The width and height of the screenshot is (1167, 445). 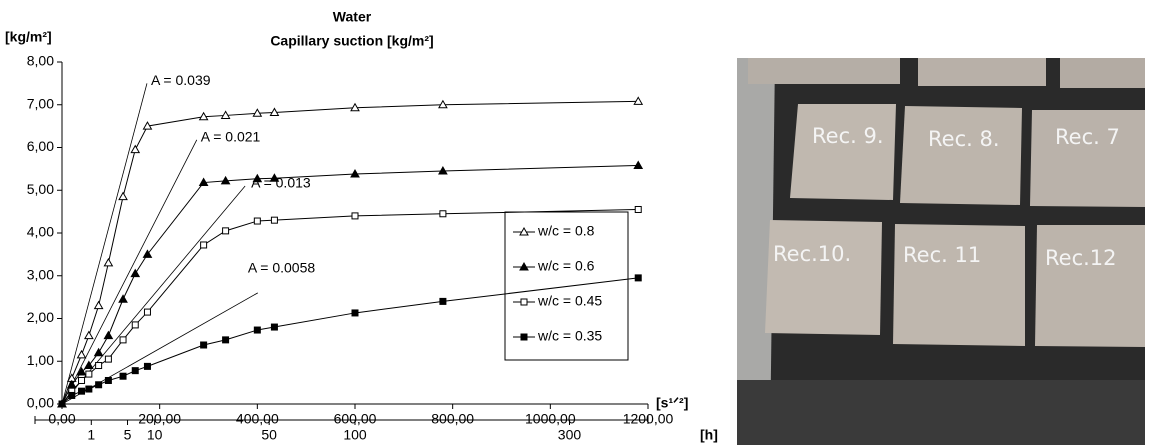 I want to click on tray-wall, so click(x=756, y=251).